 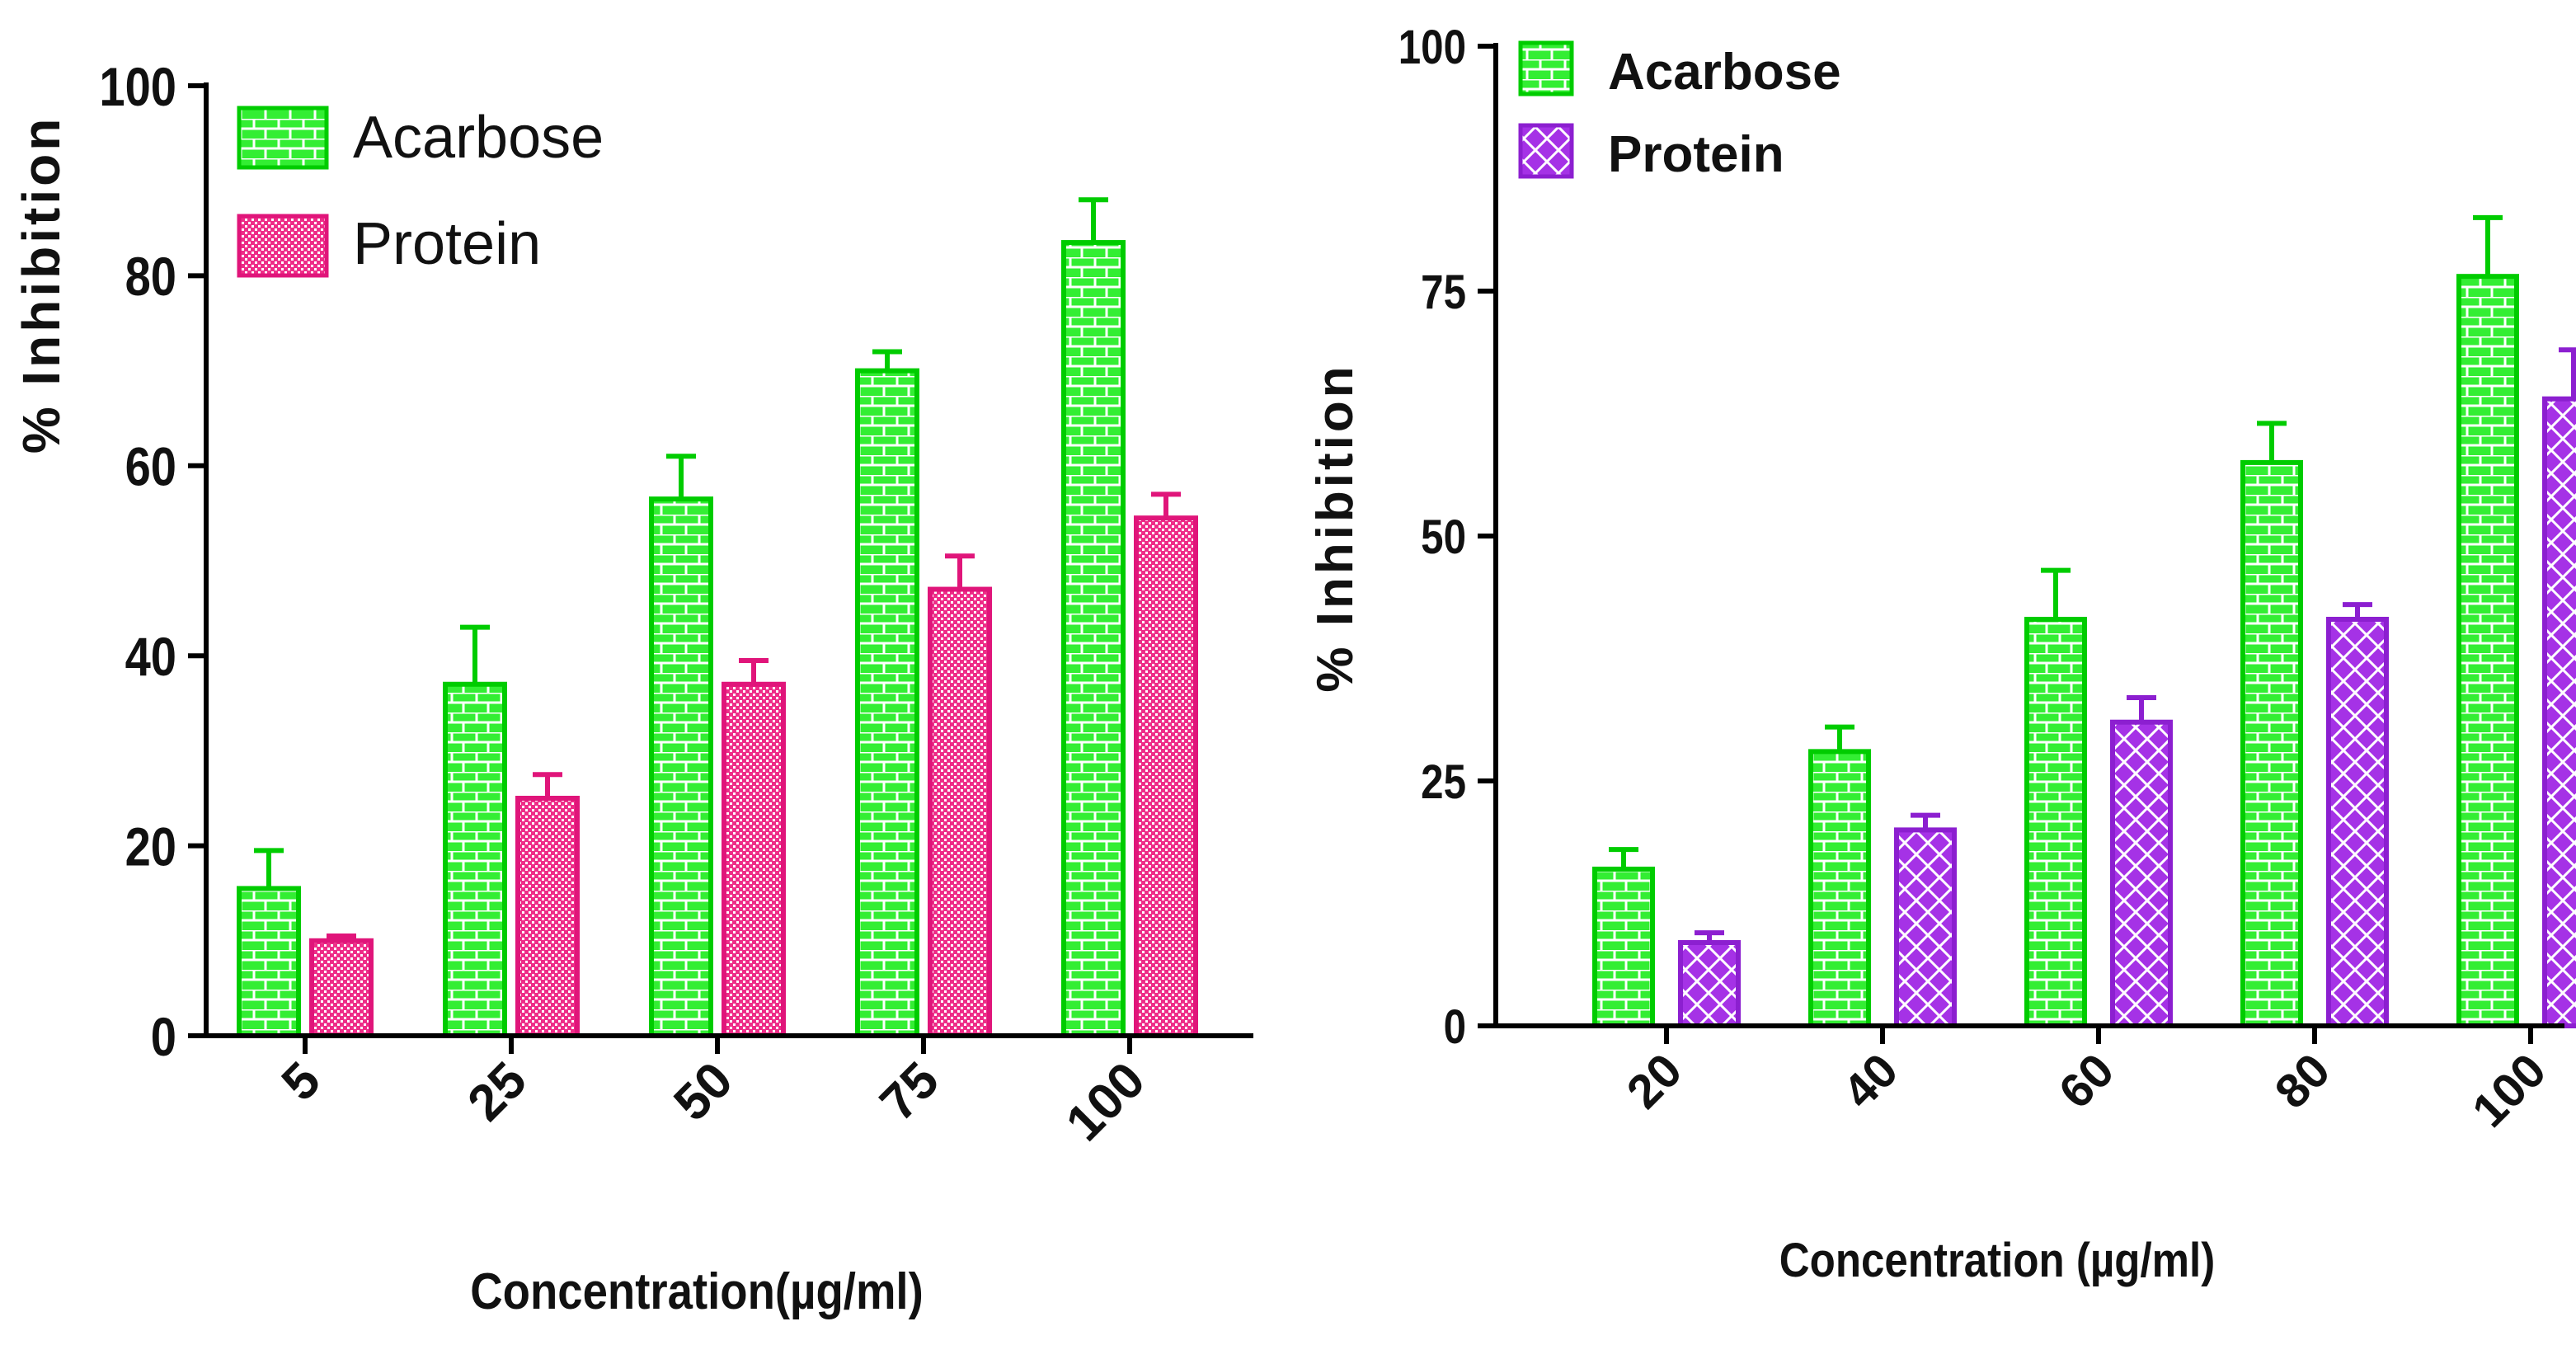 I want to click on legend-label-acarbose: Acarbose, so click(x=478, y=138).